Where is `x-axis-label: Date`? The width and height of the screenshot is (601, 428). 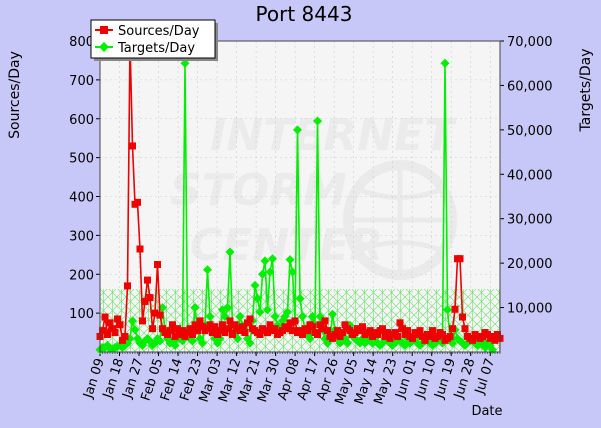 x-axis-label: Date is located at coordinates (486, 411).